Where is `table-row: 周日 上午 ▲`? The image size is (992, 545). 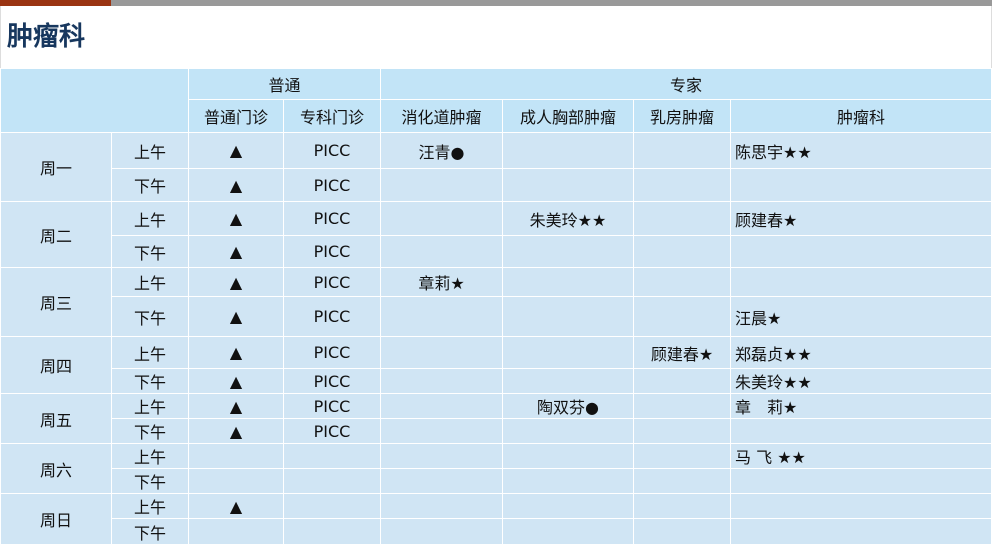 table-row: 周日 上午 ▲ is located at coordinates (496, 519).